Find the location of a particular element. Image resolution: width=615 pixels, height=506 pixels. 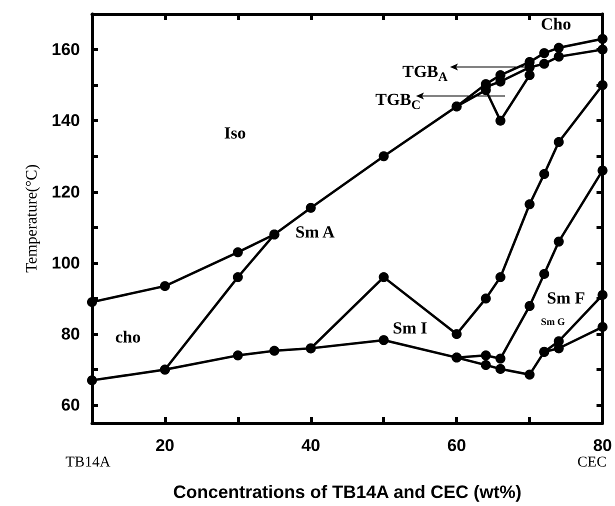

x-tick-label: 40 is located at coordinates (310, 445).